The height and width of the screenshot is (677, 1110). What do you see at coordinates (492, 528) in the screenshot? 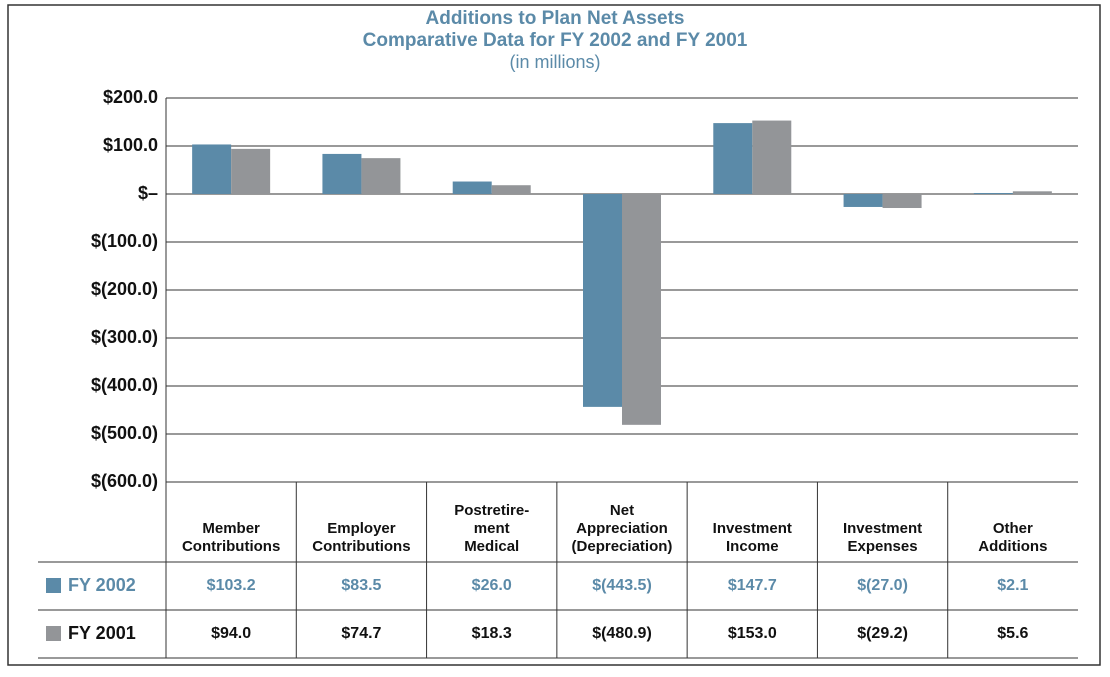
I see `x-tick-label: Postretire- ment Medical` at bounding box center [492, 528].